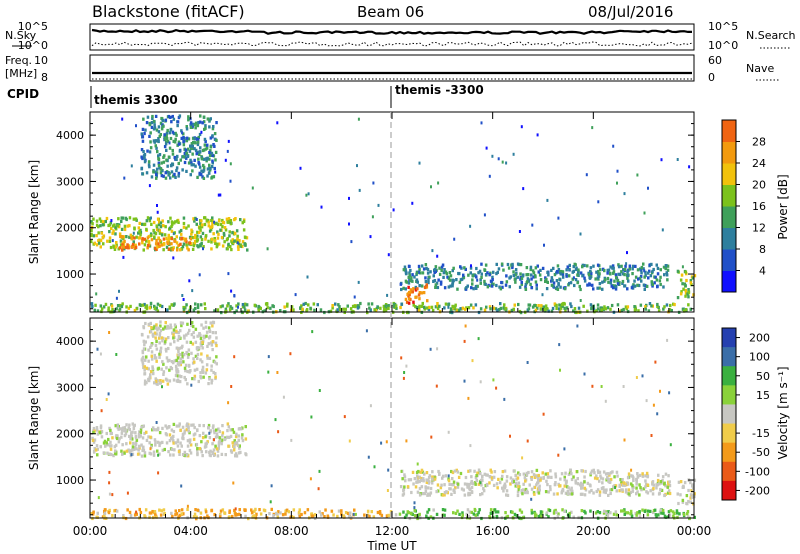 This screenshot has width=800, height=554. I want to click on freq-unit: [MHz], so click(21, 73).